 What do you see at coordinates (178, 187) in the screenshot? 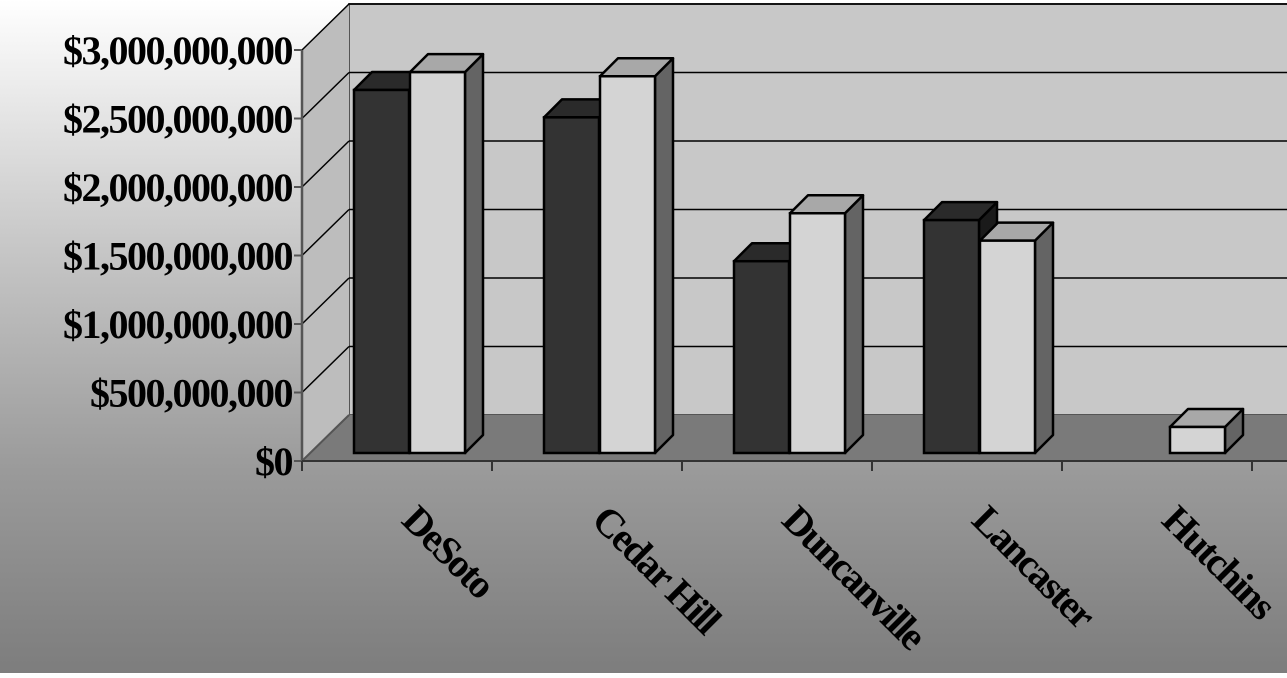
I see `y-tick-label: $2,000,000,000` at bounding box center [178, 187].